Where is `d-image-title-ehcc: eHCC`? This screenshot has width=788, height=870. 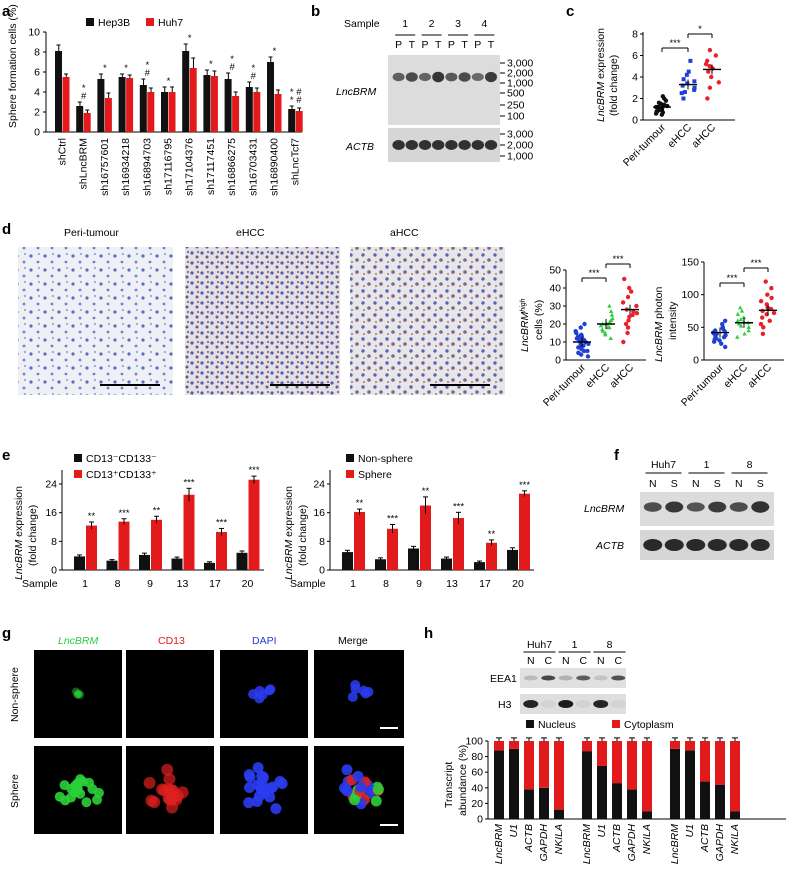
d-image-title-ehcc: eHCC is located at coordinates (250, 233).